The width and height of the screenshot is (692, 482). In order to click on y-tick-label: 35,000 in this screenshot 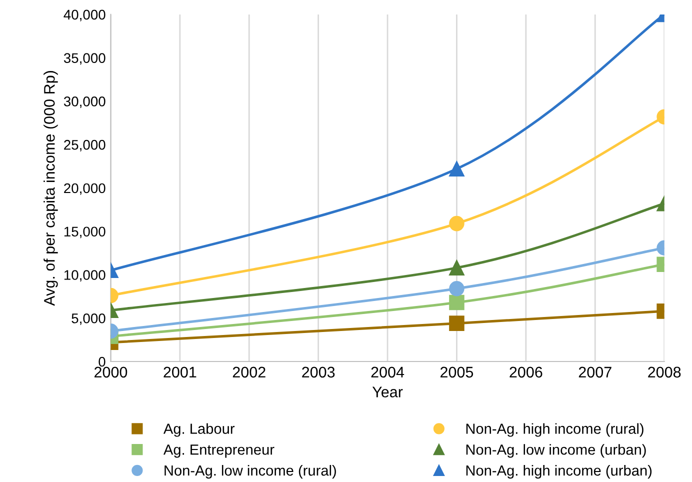, I will do `click(85, 59)`.